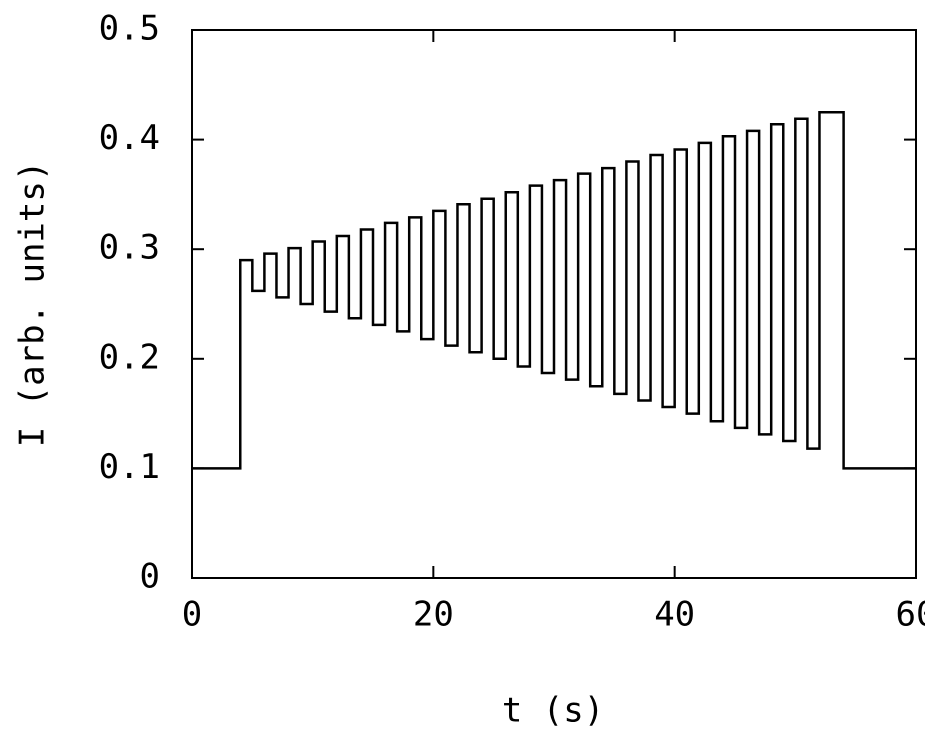  I want to click on y-tick-label: 0.2, so click(129, 357).